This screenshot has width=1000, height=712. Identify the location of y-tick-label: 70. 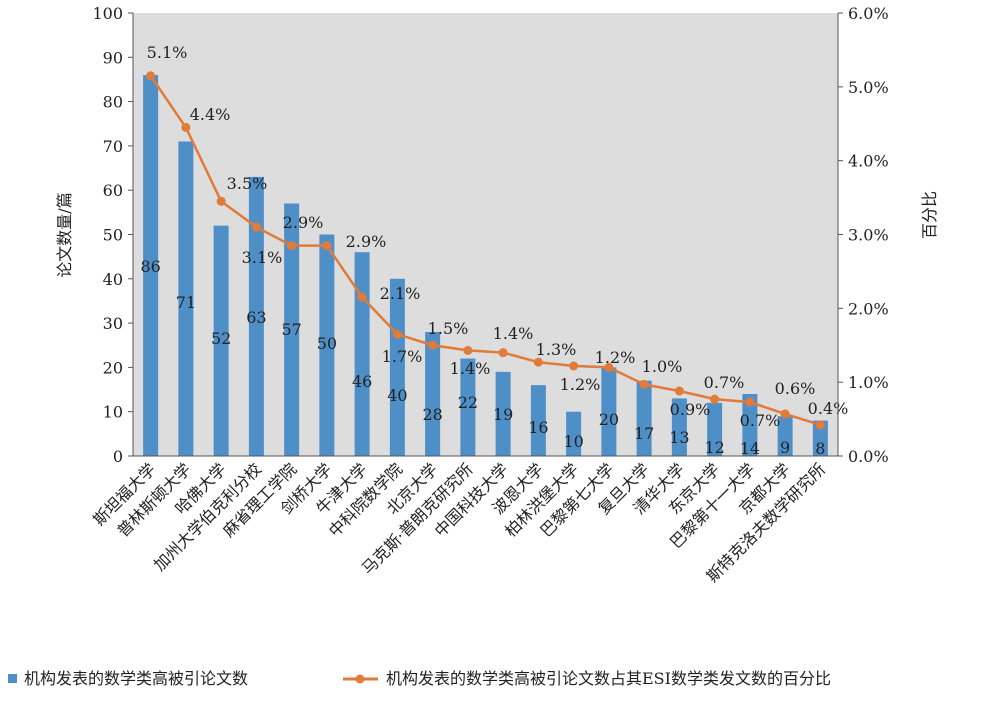
(113, 146).